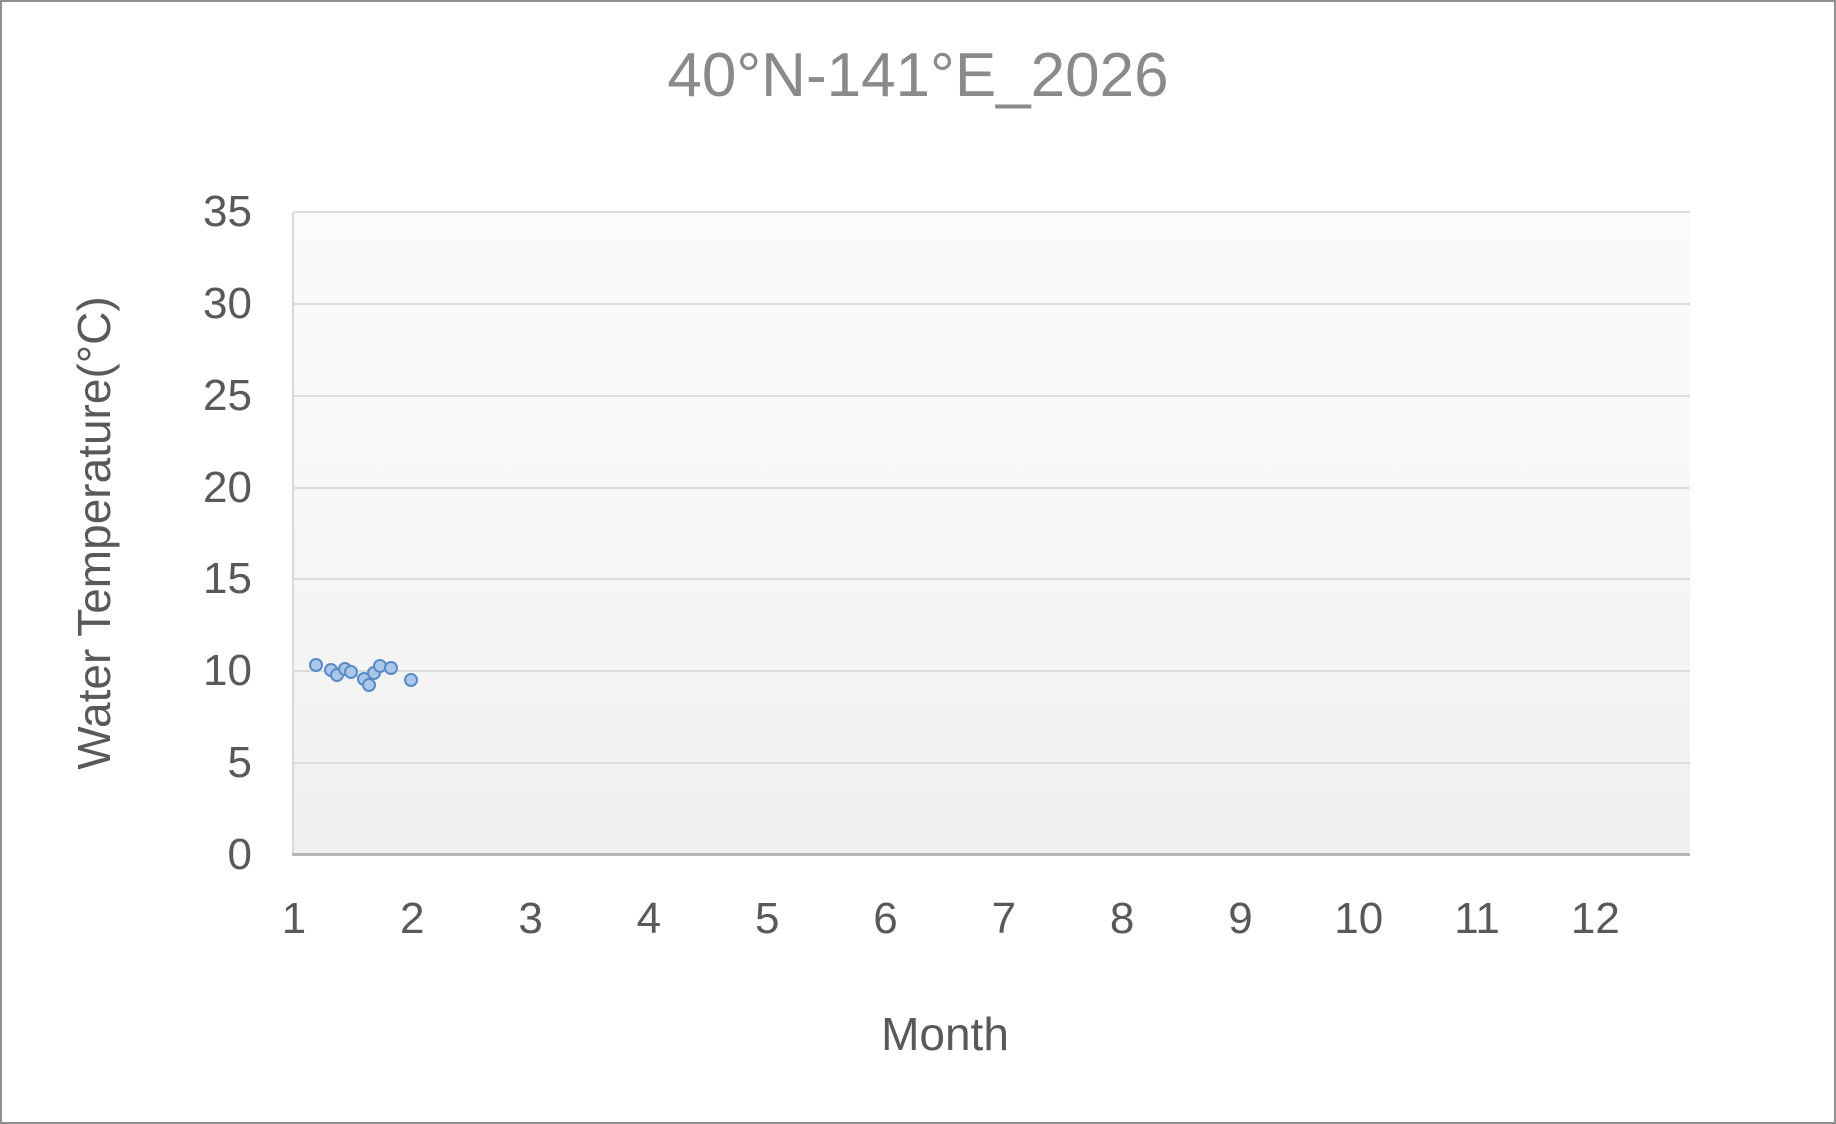  I want to click on y-tick-label: 30, so click(227, 303).